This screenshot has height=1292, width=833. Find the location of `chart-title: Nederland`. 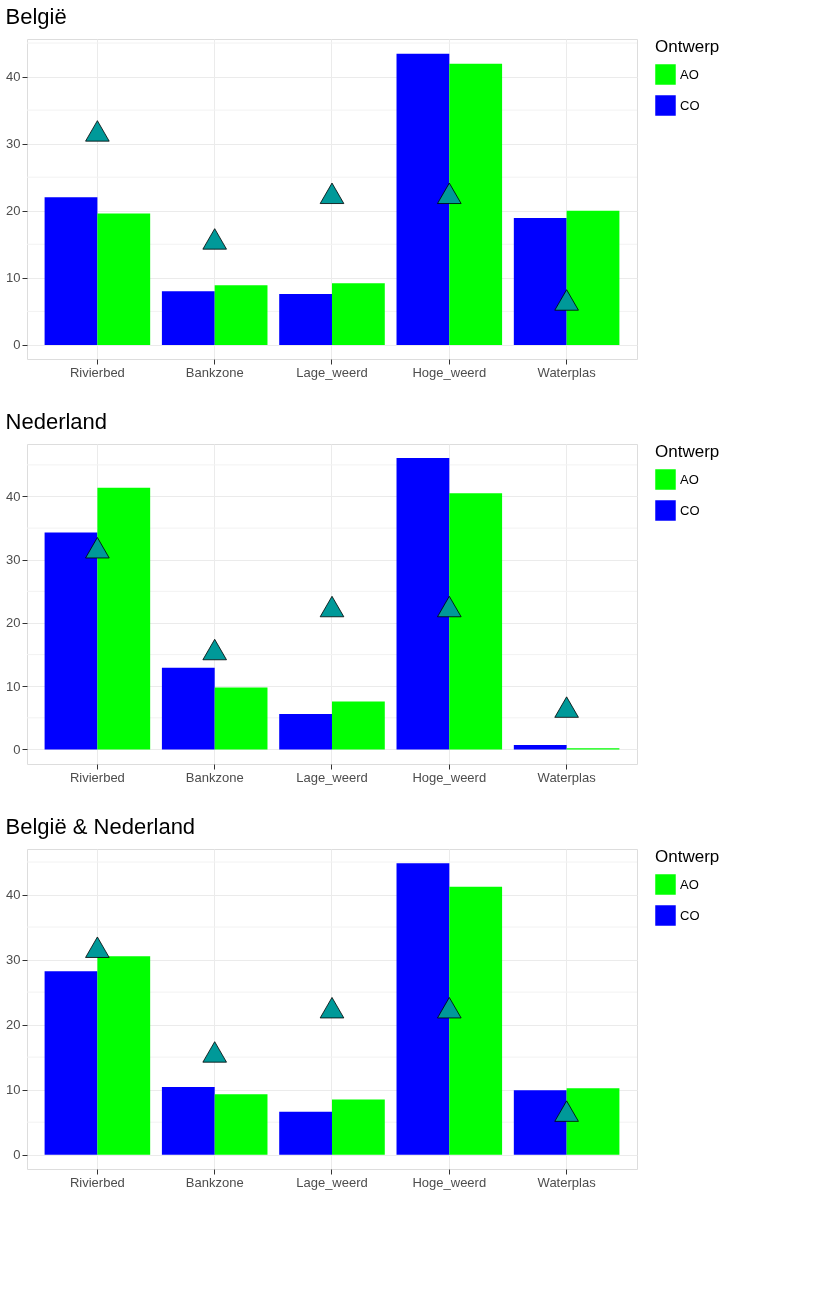

chart-title: Nederland is located at coordinates (56, 421).